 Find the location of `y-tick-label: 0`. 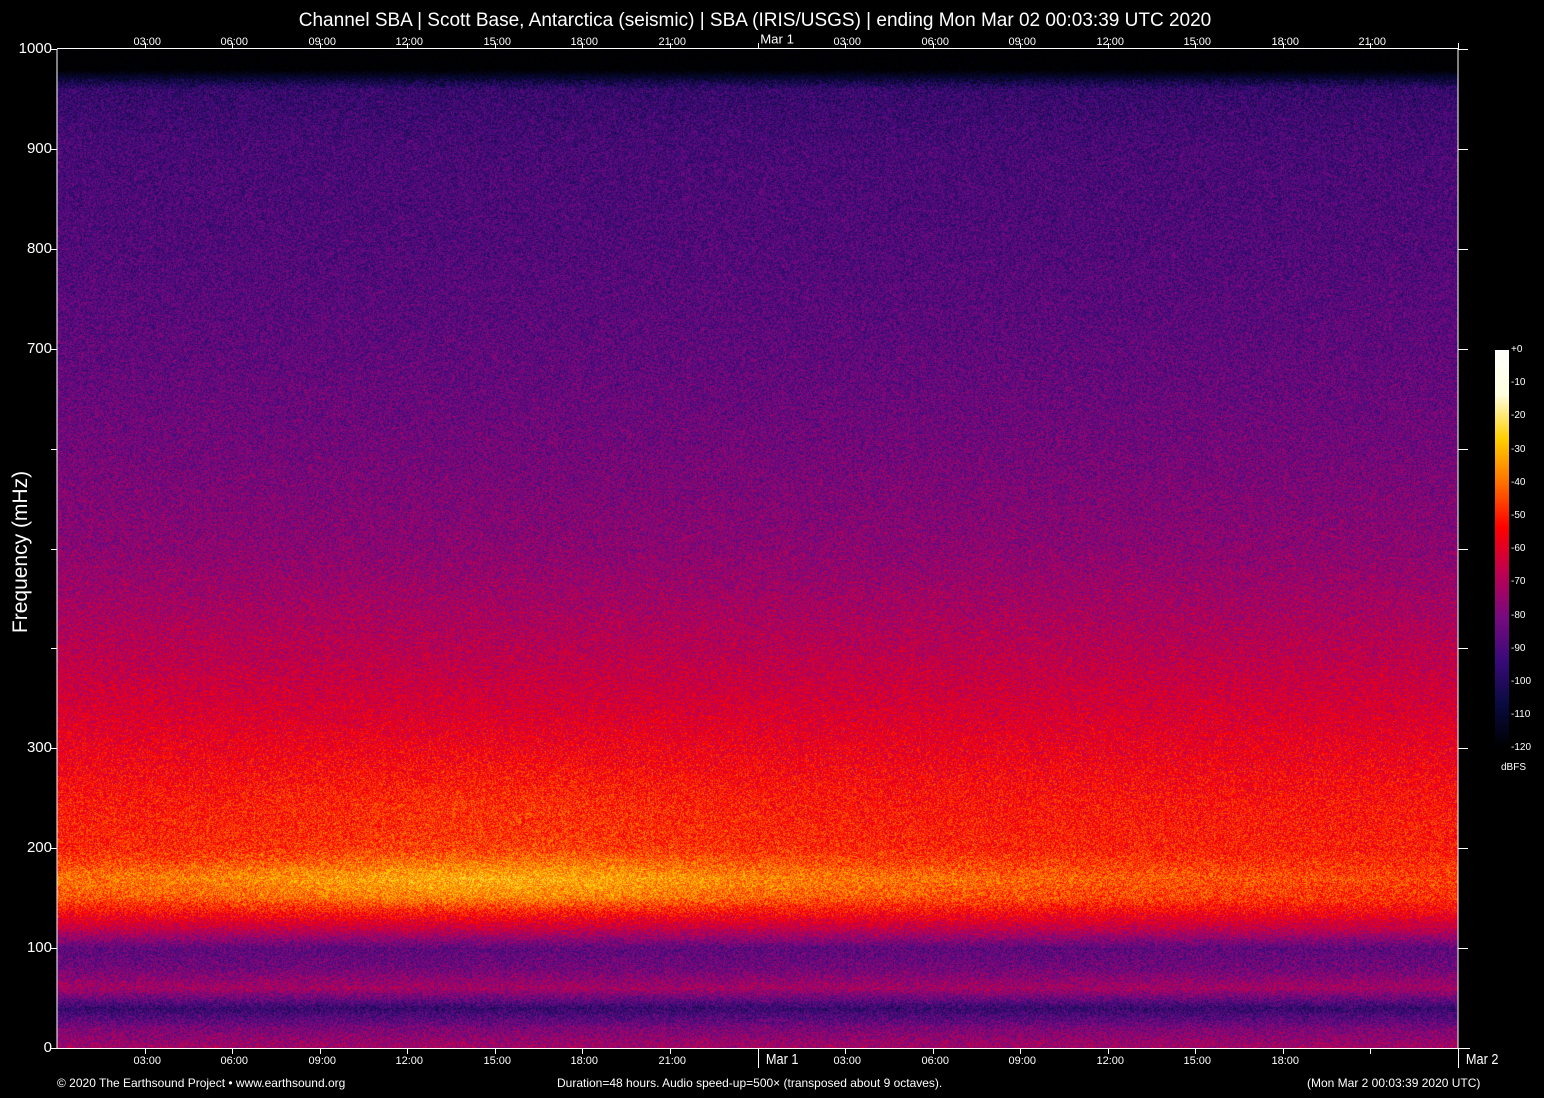

y-tick-label: 0 is located at coordinates (48, 1047).